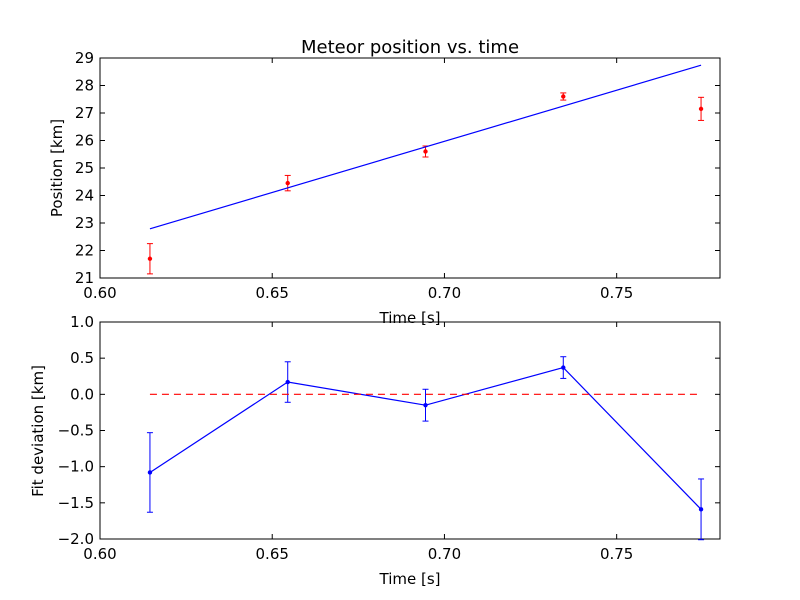 The height and width of the screenshot is (600, 800). I want to click on deviation-x-tick-label: 0.70, so click(444, 554).